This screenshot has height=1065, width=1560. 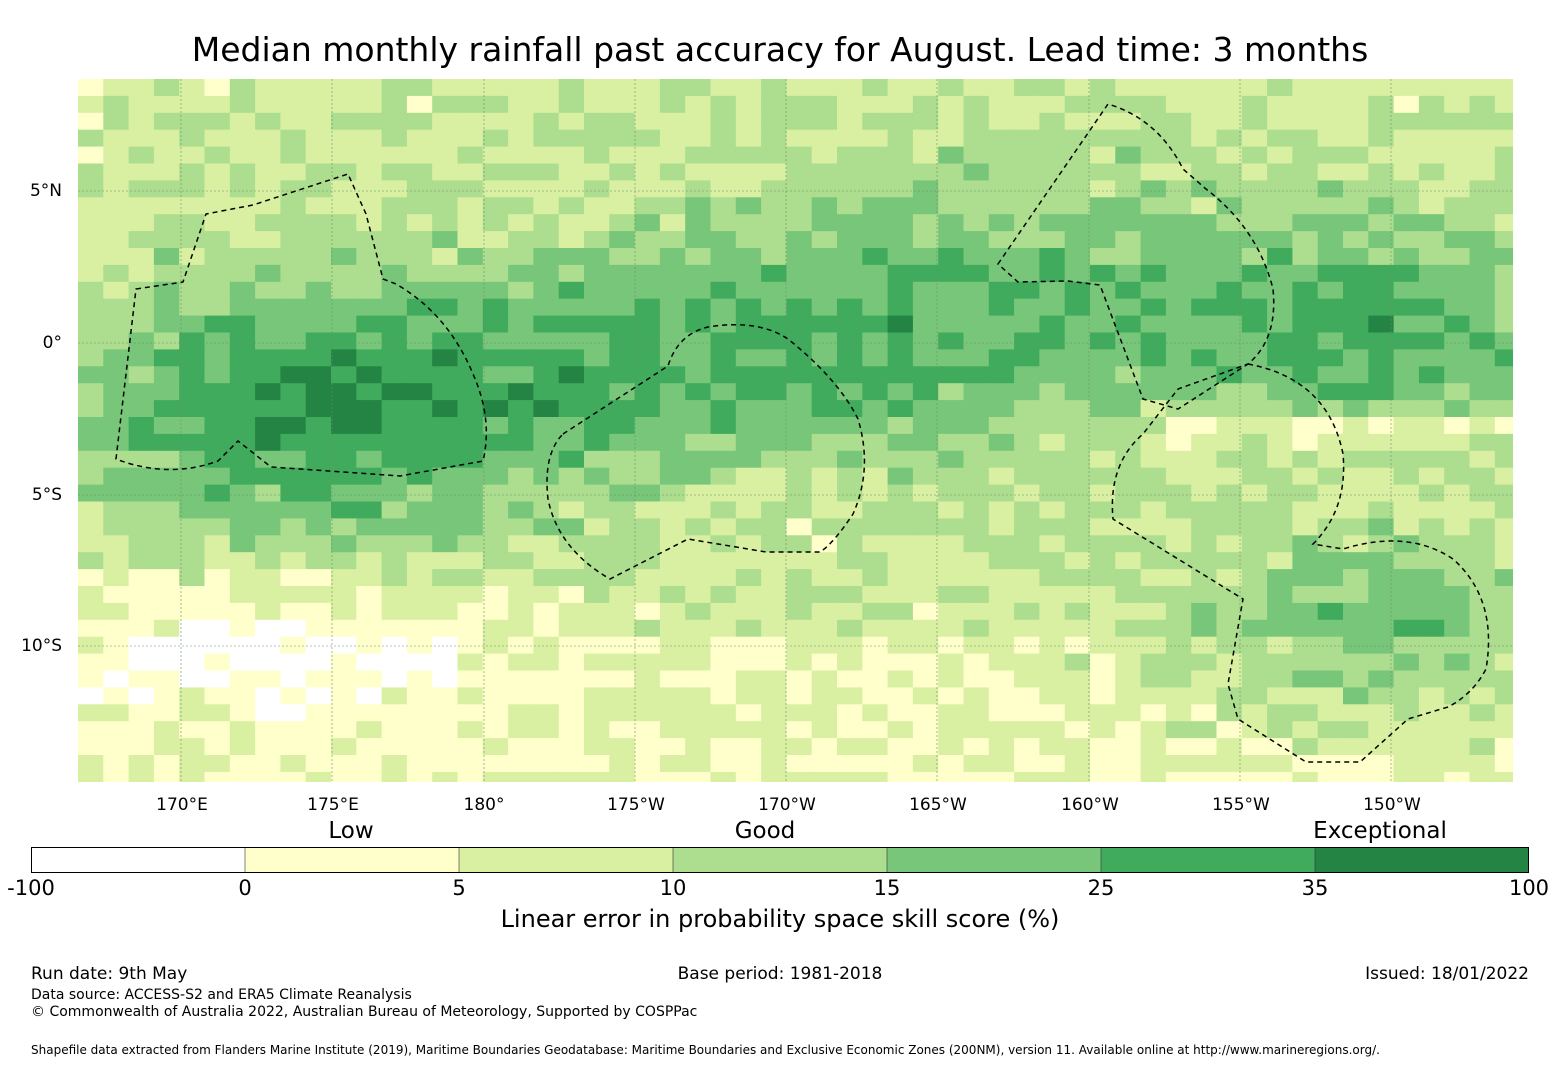 What do you see at coordinates (351, 831) in the screenshot?
I see `legend-label-low: Low` at bounding box center [351, 831].